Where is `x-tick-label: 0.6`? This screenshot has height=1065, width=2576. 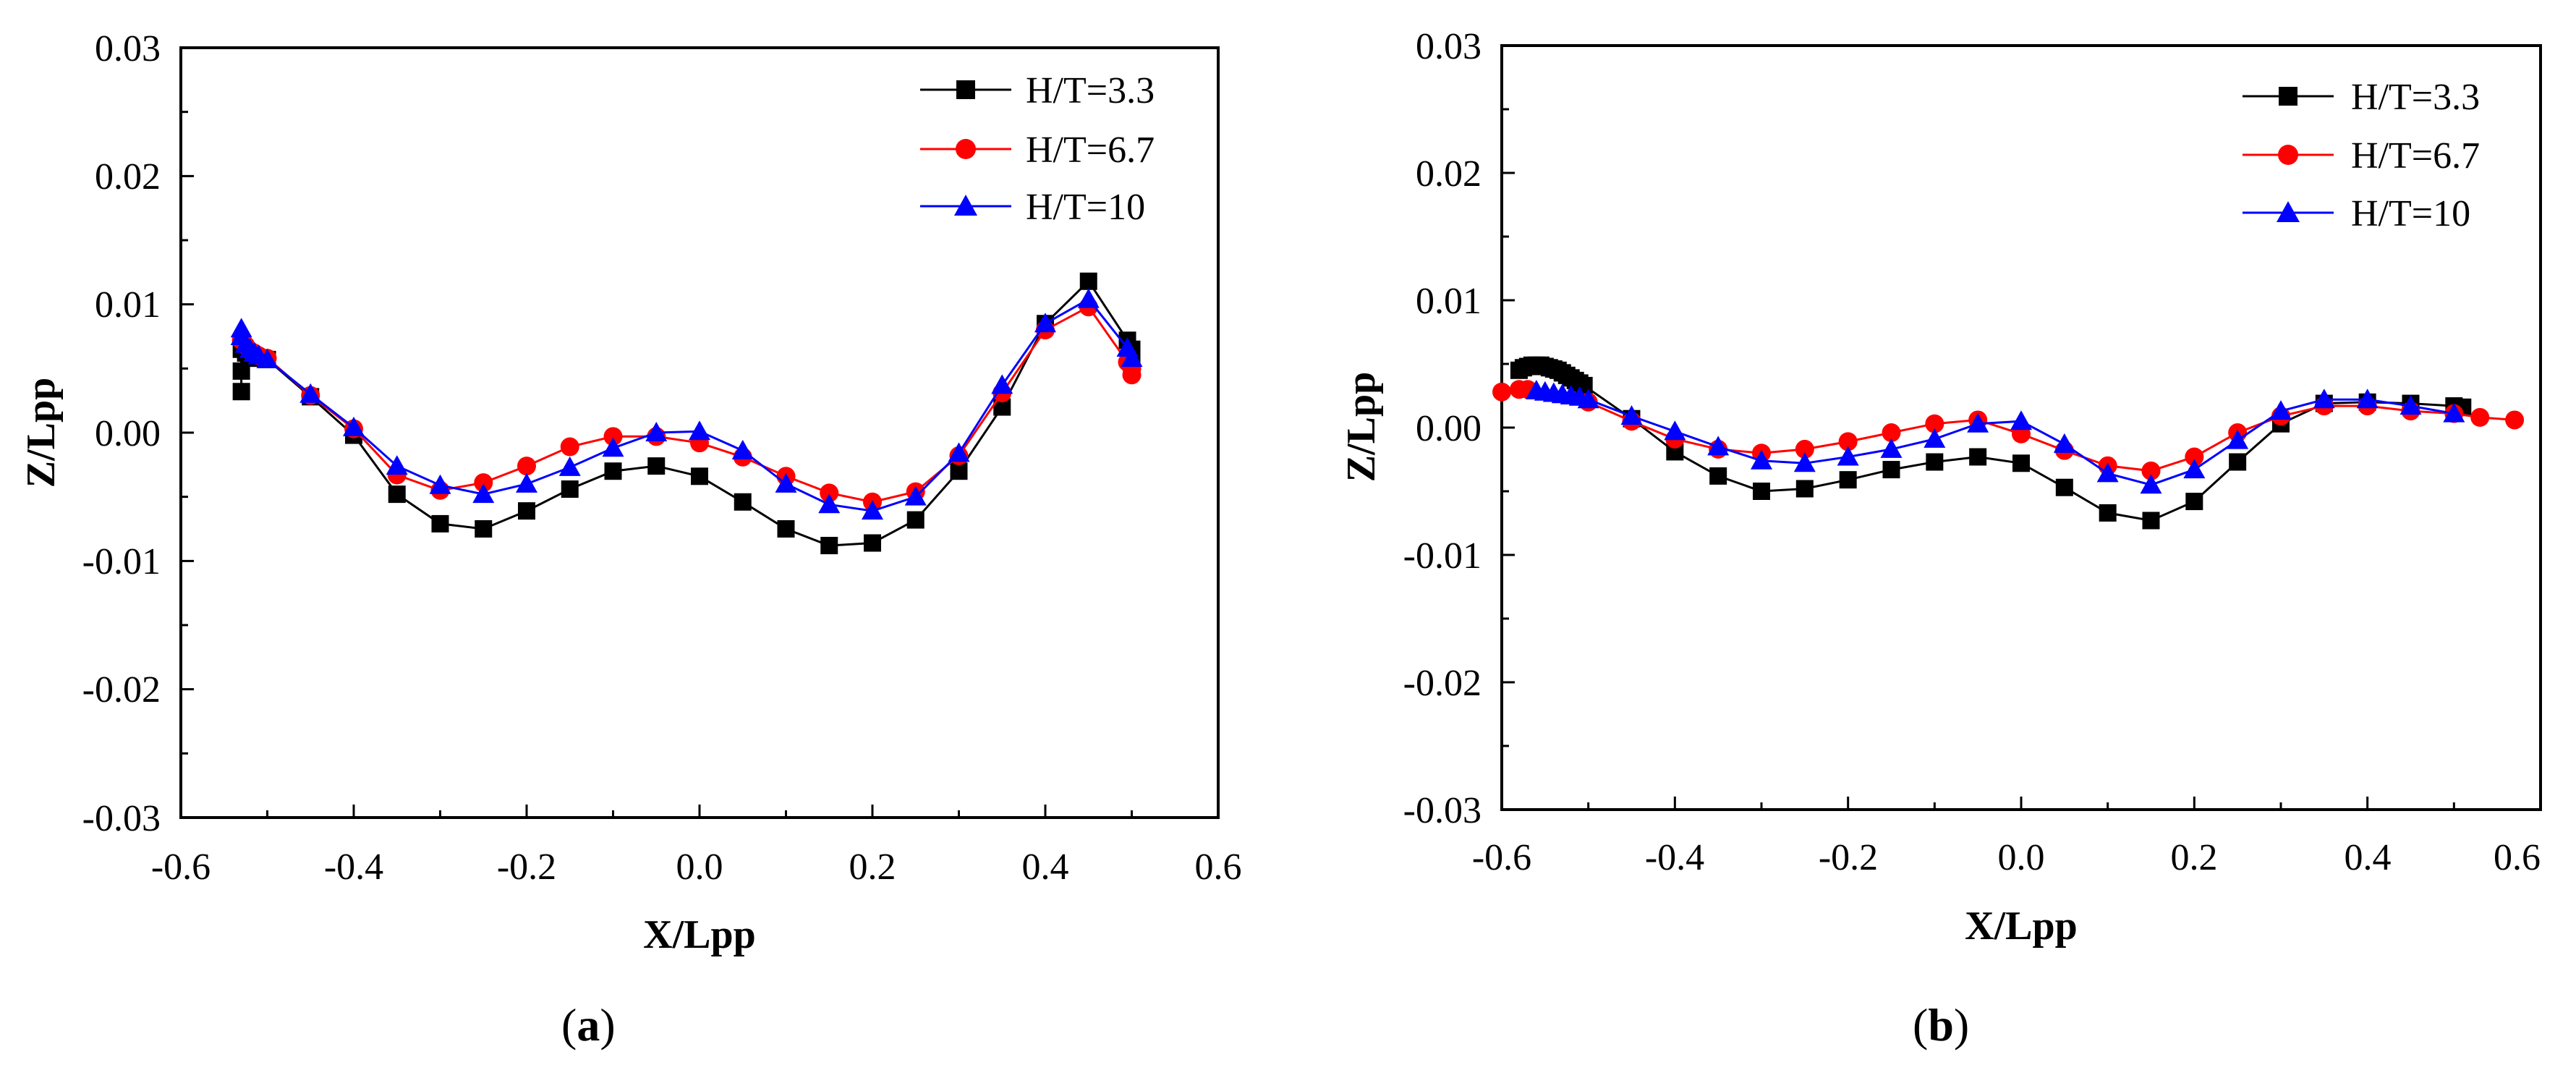
x-tick-label: 0.6 is located at coordinates (1218, 867).